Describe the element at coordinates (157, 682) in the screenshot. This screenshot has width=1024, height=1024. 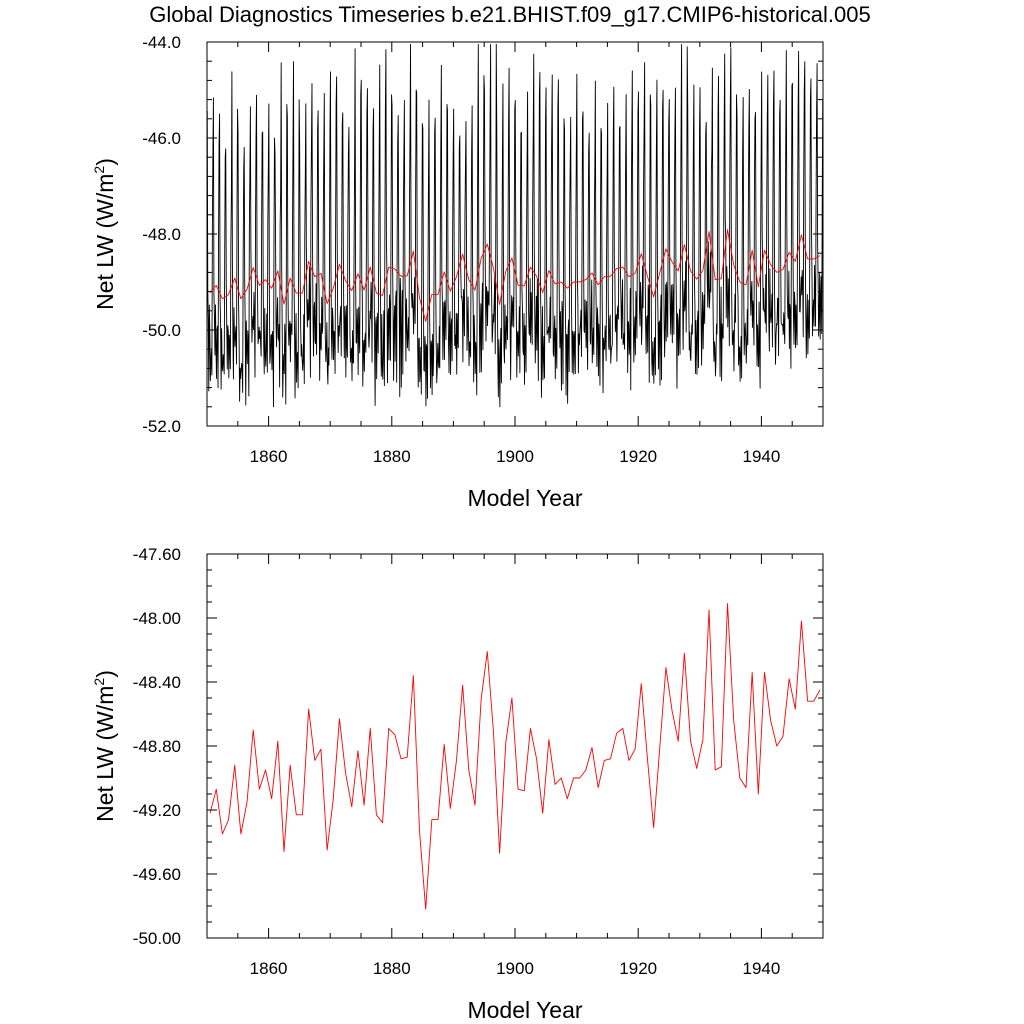
I see `y-tick-label: -48.40` at that location.